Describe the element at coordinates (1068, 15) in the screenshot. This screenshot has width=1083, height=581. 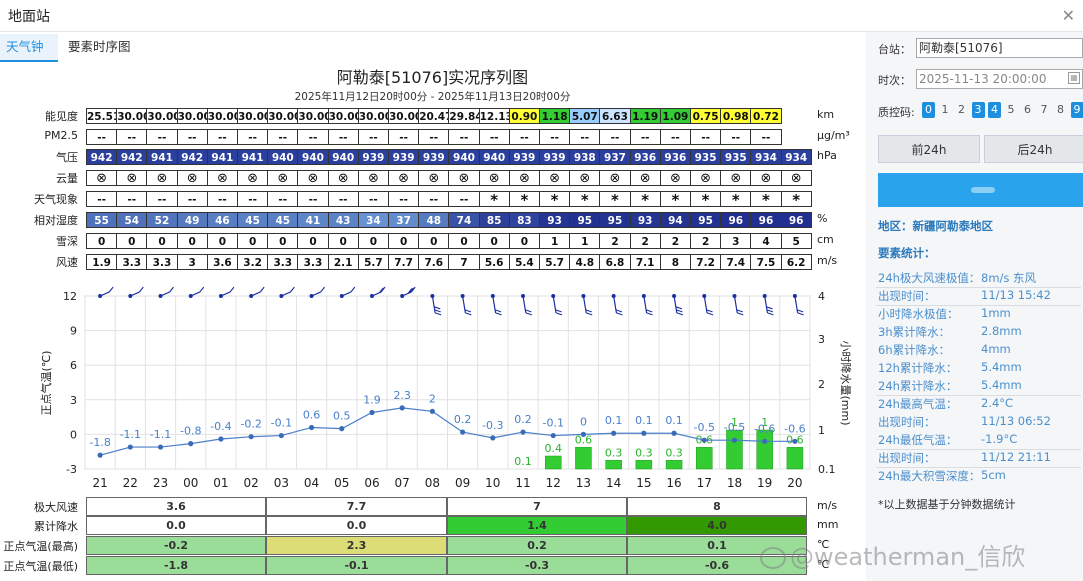
I see `close-icon: ✕` at that location.